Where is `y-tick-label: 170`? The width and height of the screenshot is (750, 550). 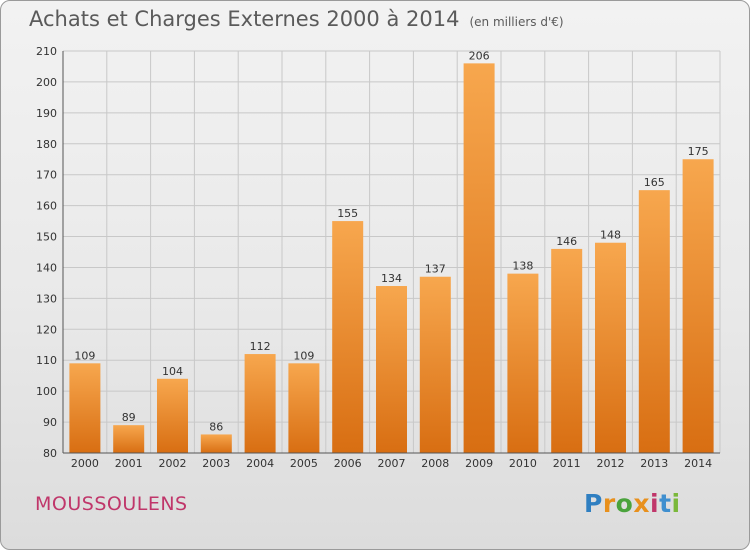 y-tick-label: 170 is located at coordinates (46, 175).